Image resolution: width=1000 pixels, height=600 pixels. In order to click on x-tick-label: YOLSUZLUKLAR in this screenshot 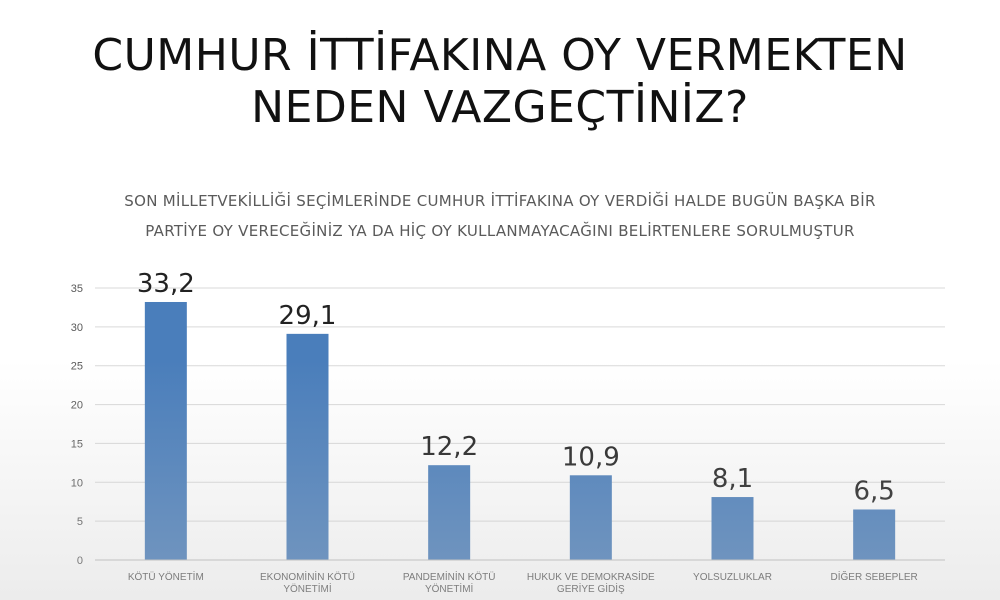, I will do `click(732, 577)`.